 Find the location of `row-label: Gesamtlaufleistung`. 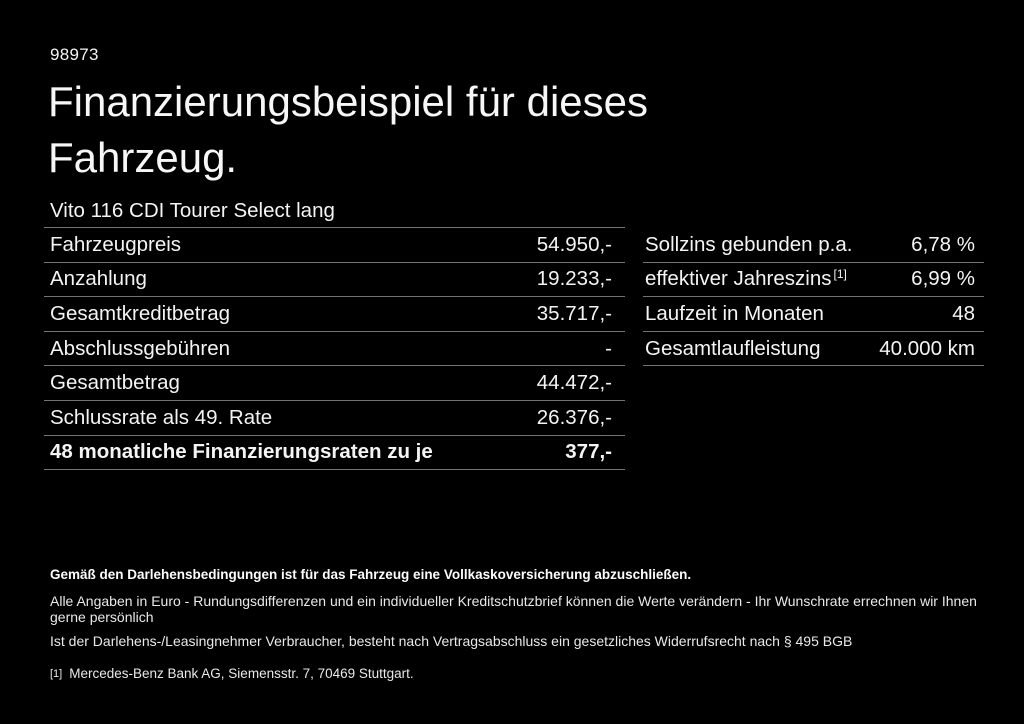

row-label: Gesamtlaufleistung is located at coordinates (733, 348).